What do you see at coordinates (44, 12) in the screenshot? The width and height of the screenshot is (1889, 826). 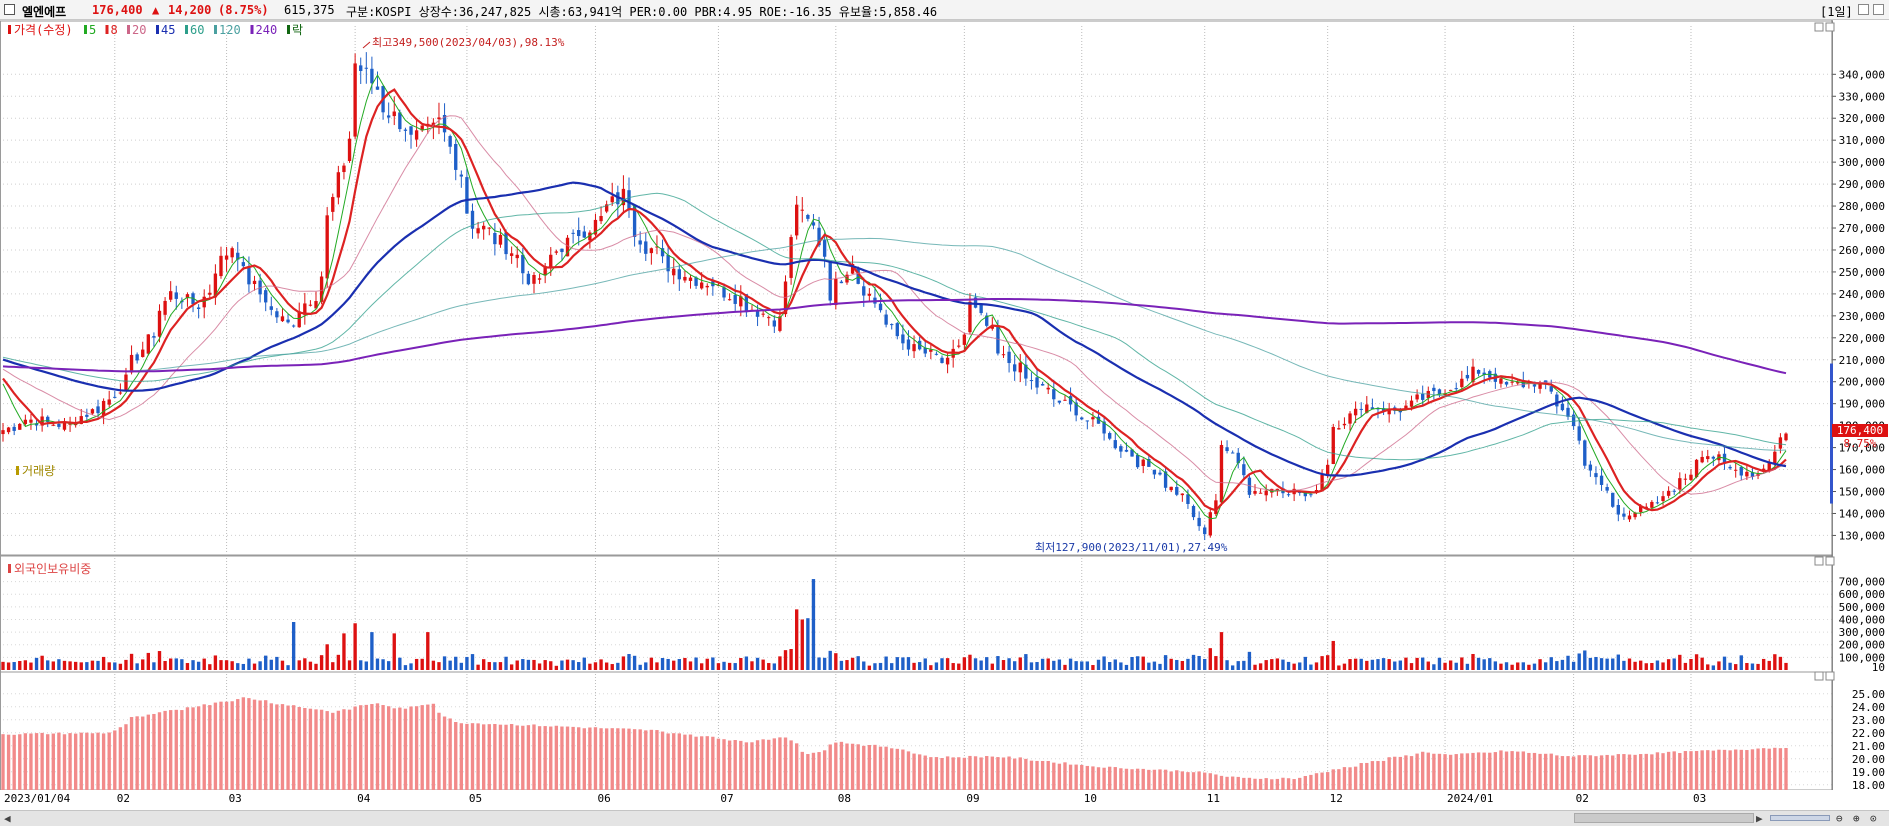 I see `stock-name: 엘엔에프` at bounding box center [44, 12].